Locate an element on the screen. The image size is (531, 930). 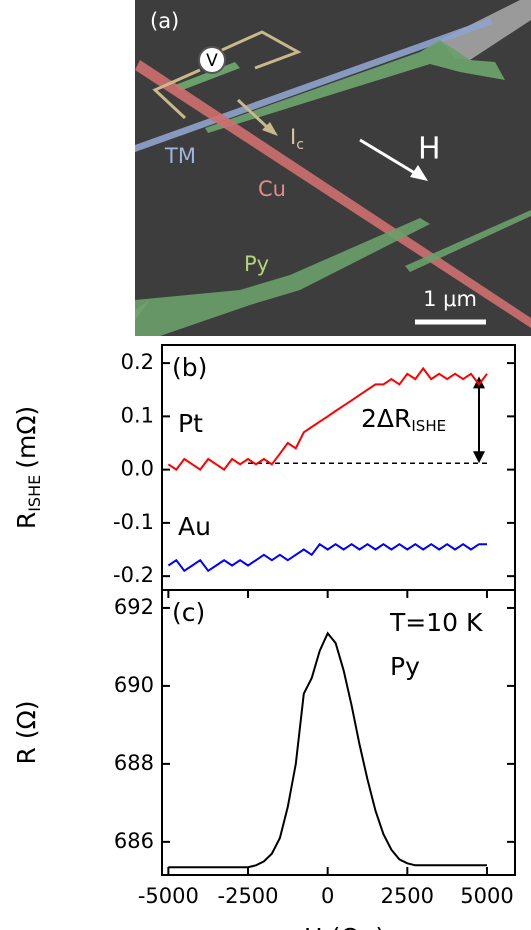
field-label: H is located at coordinates (429, 149).